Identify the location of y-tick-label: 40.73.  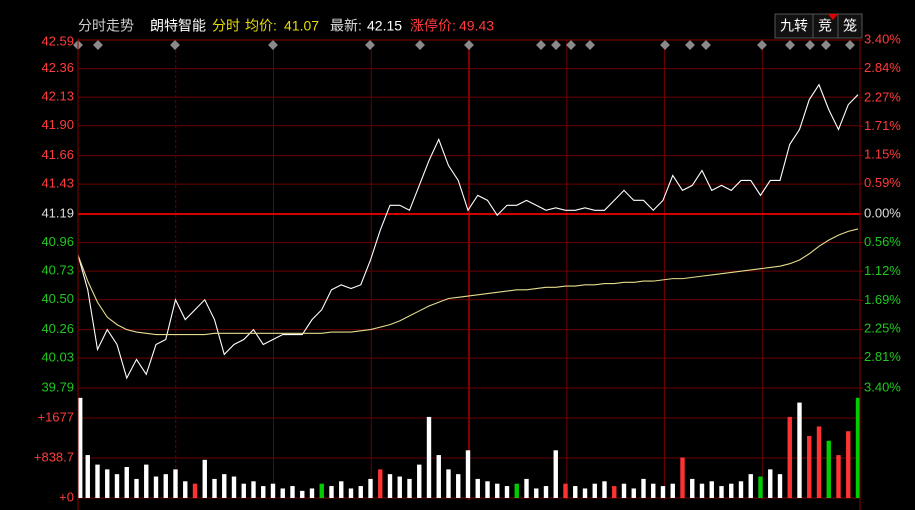
(57, 270).